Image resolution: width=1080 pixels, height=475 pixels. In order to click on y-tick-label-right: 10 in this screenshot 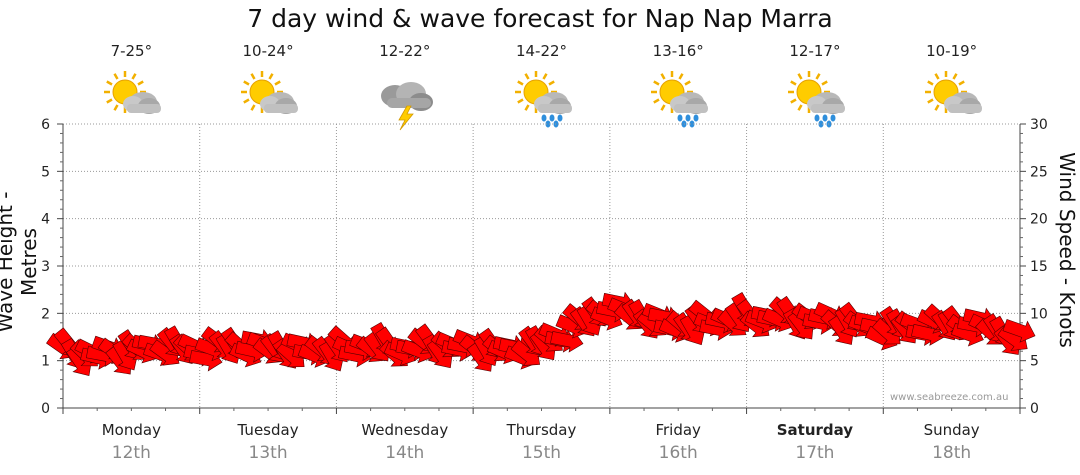, I will do `click(1039, 314)`.